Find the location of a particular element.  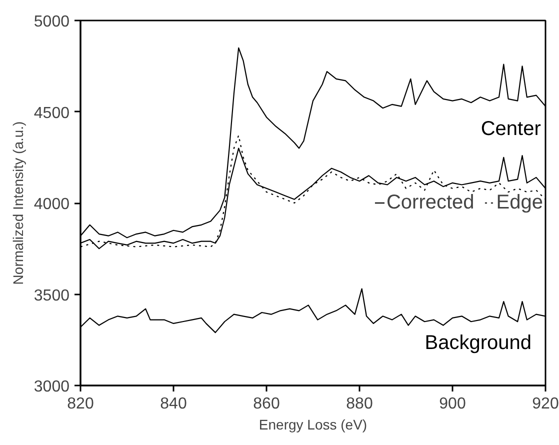

series-label: Center is located at coordinates (511, 129).